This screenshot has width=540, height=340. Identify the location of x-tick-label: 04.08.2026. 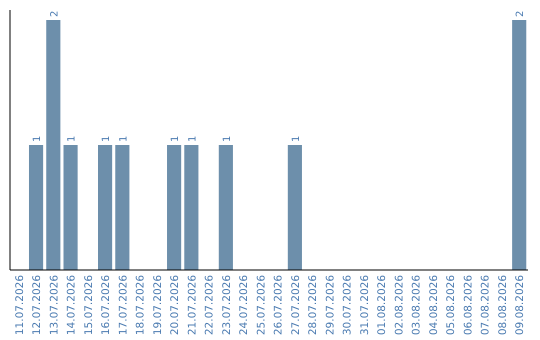
(434, 305).